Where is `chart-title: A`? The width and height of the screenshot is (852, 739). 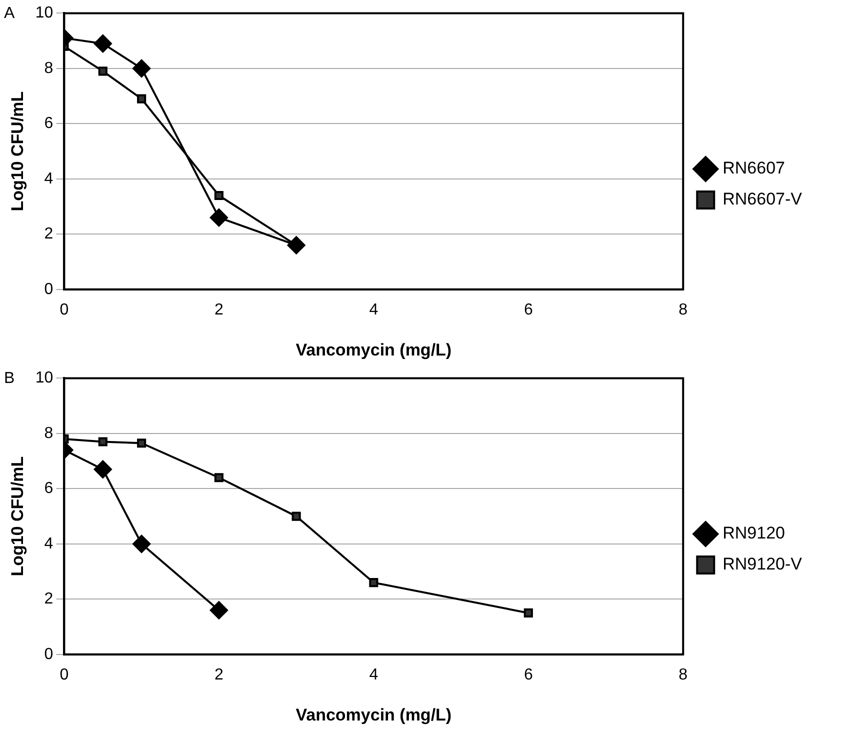
chart-title: A is located at coordinates (9, 13).